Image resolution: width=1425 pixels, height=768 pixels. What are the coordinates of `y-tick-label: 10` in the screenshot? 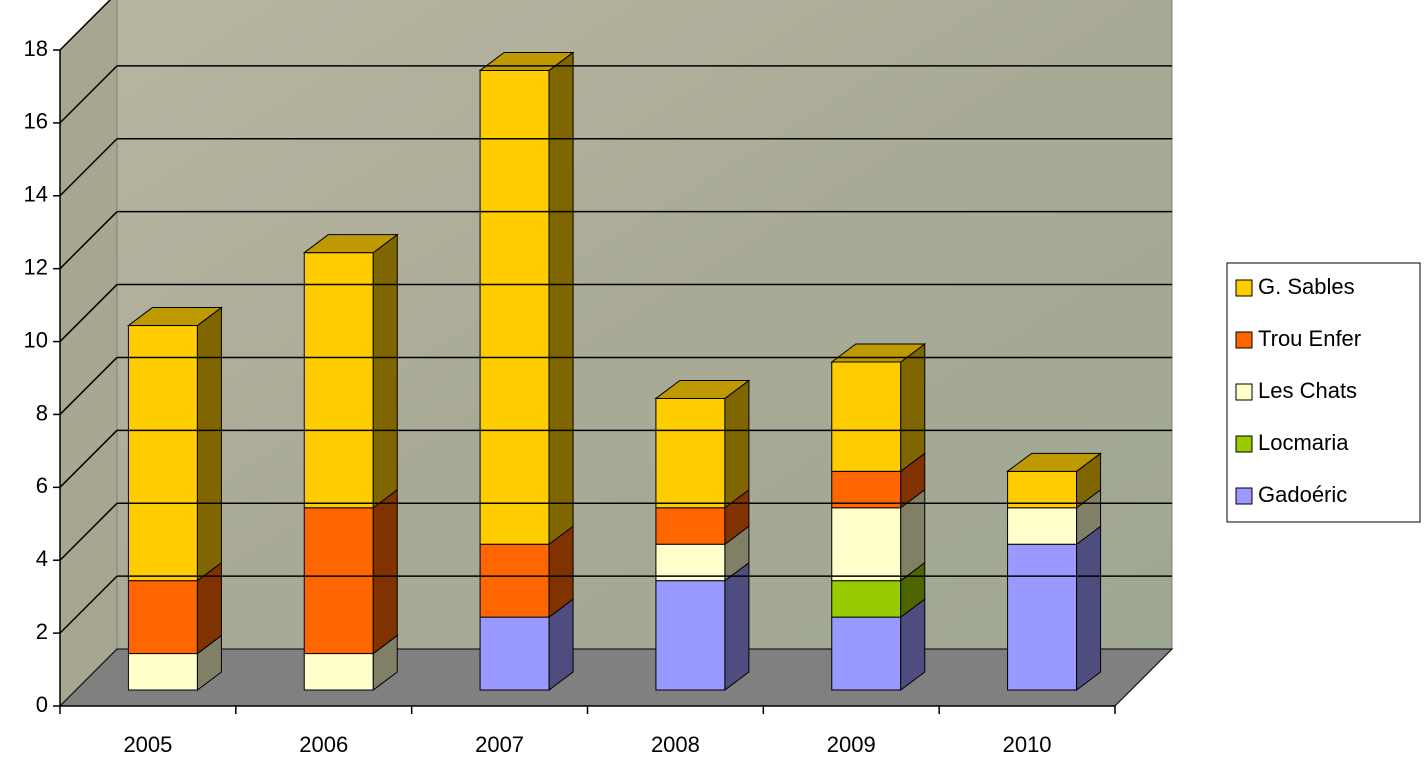 It's located at (36, 339).